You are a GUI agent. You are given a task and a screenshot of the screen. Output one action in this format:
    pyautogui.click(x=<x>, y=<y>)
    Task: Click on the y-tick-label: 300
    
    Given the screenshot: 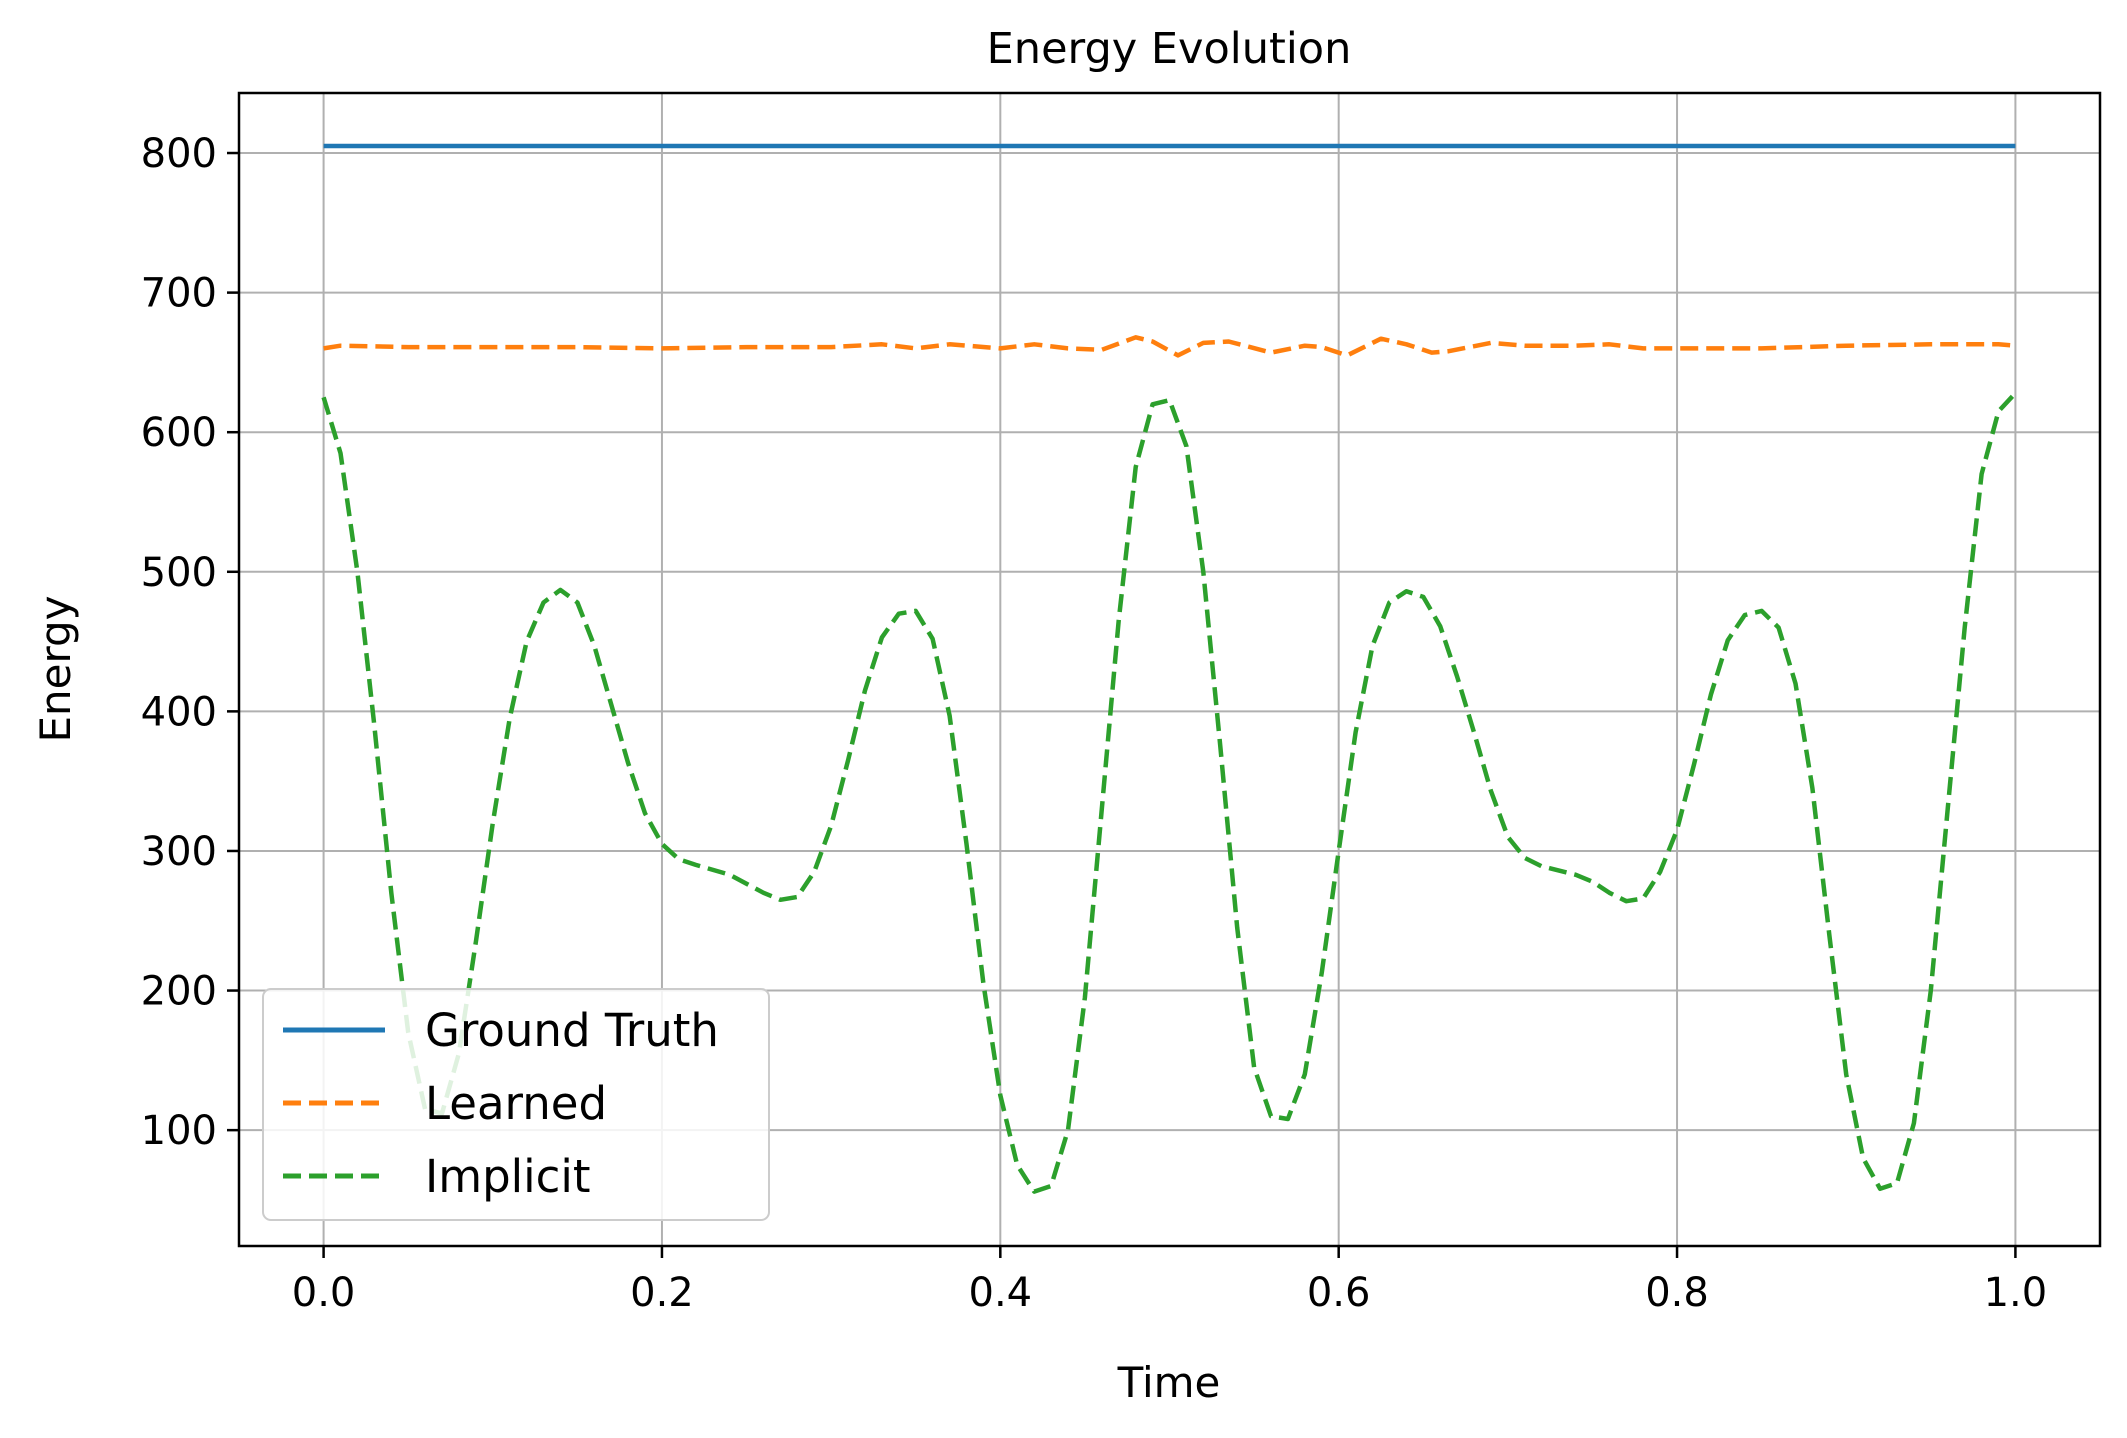 What is the action you would take?
    pyautogui.click(x=179, y=852)
    